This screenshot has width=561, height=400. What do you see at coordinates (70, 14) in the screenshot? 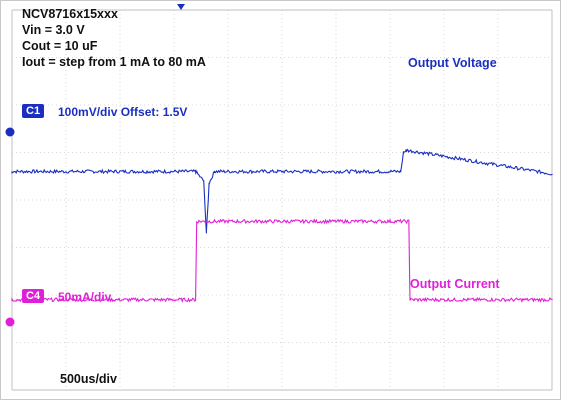
I see `condition-device: NCV8716x15xxx` at bounding box center [70, 14].